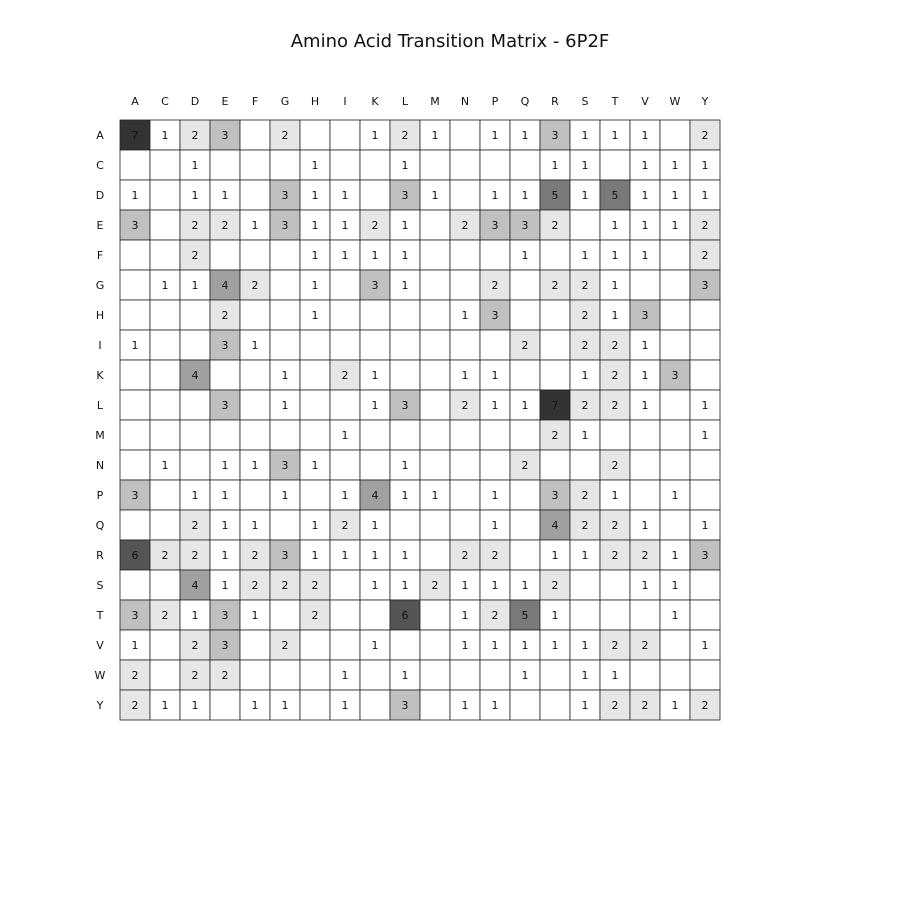 The width and height of the screenshot is (900, 900). I want to click on chart-title: Amino Acid Transition Matrix - 6P2F, so click(450, 41).